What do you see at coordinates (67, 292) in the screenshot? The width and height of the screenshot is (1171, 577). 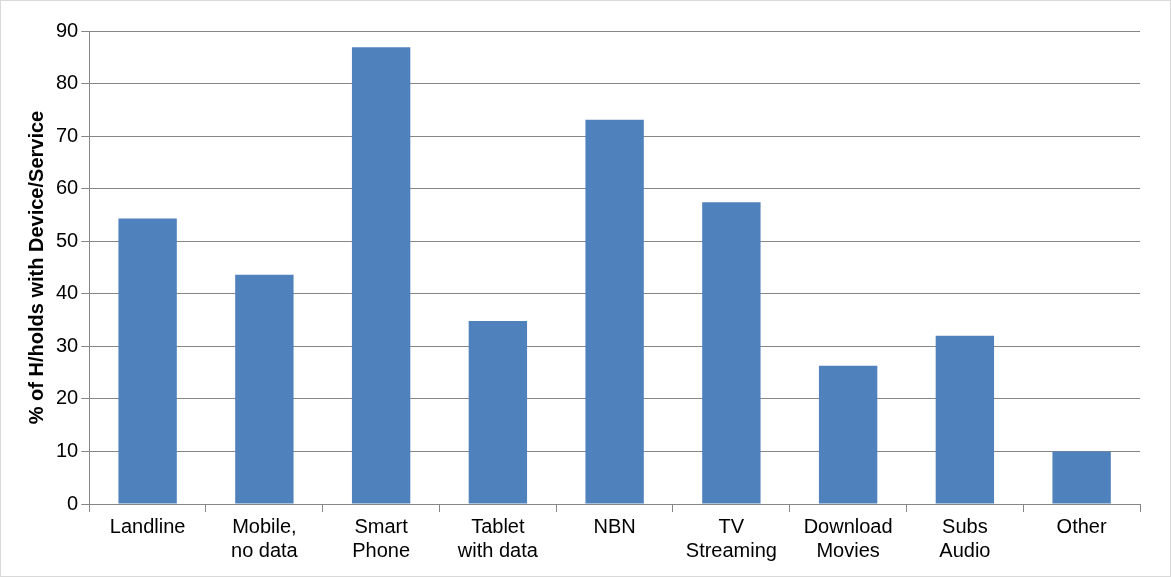 I see `y-tick-label: 40` at bounding box center [67, 292].